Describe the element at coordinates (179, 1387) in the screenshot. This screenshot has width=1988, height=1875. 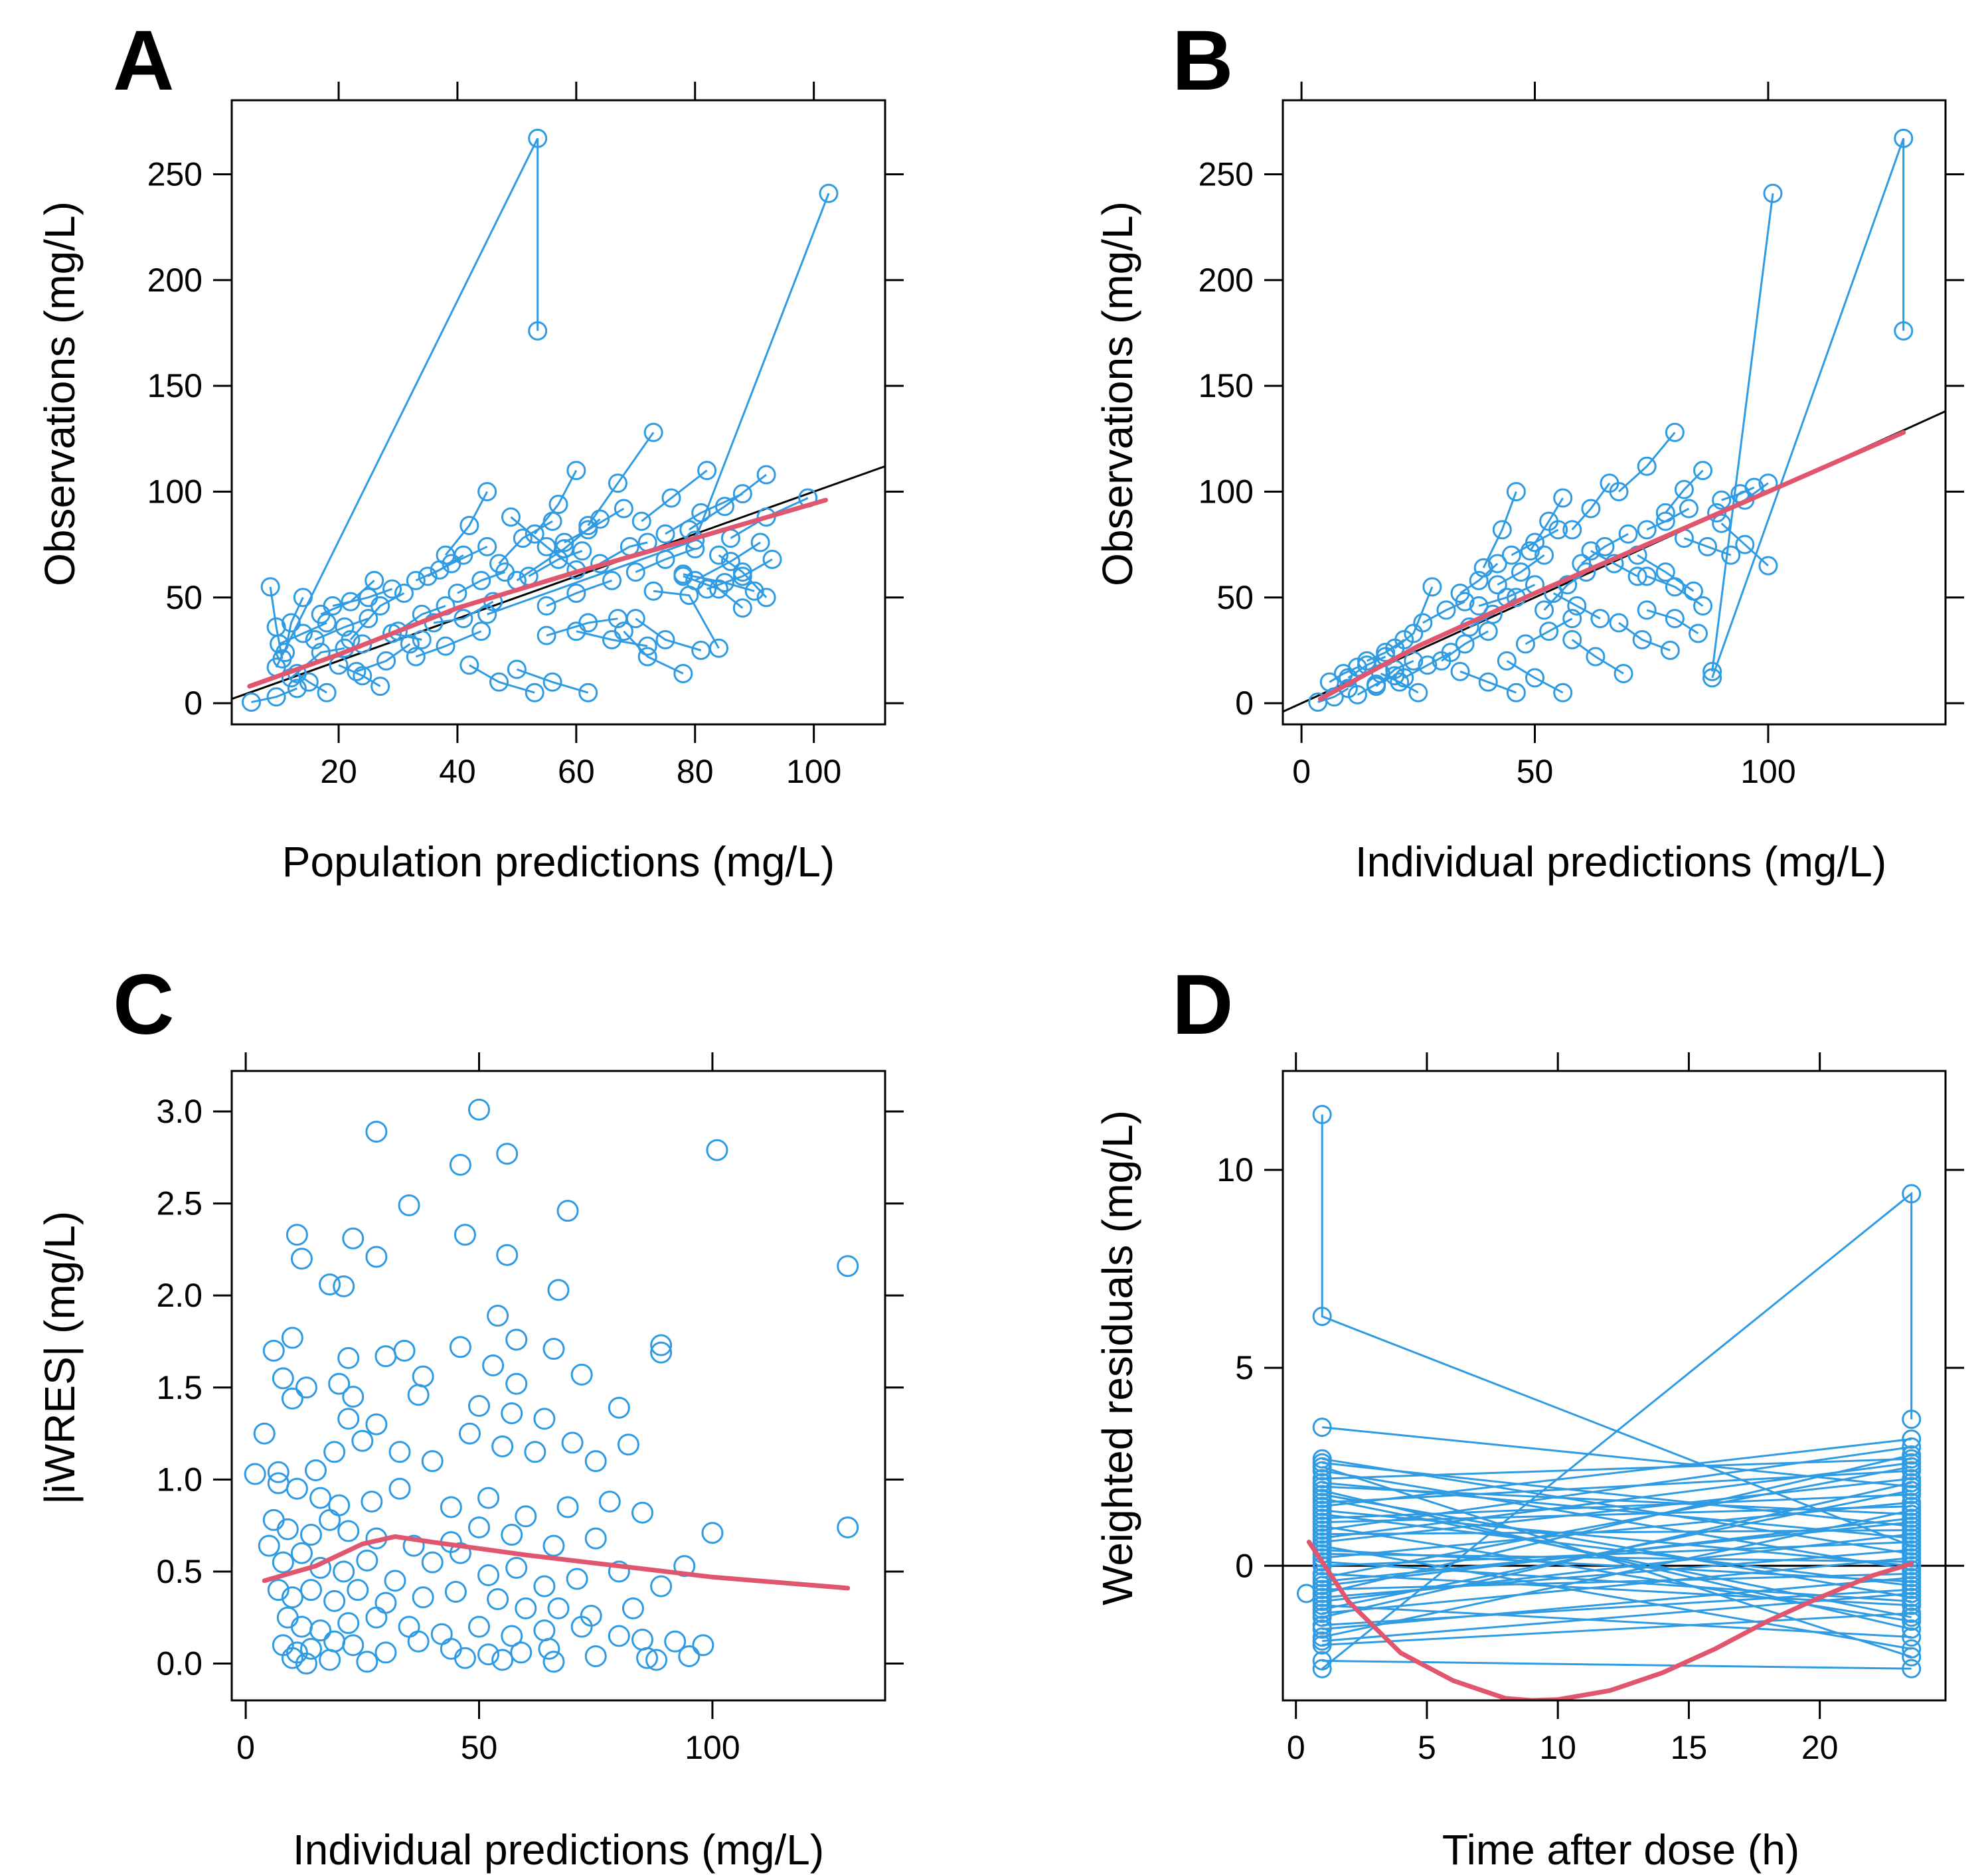
I see `panel-c-y-tick-label: 1.5` at that location.